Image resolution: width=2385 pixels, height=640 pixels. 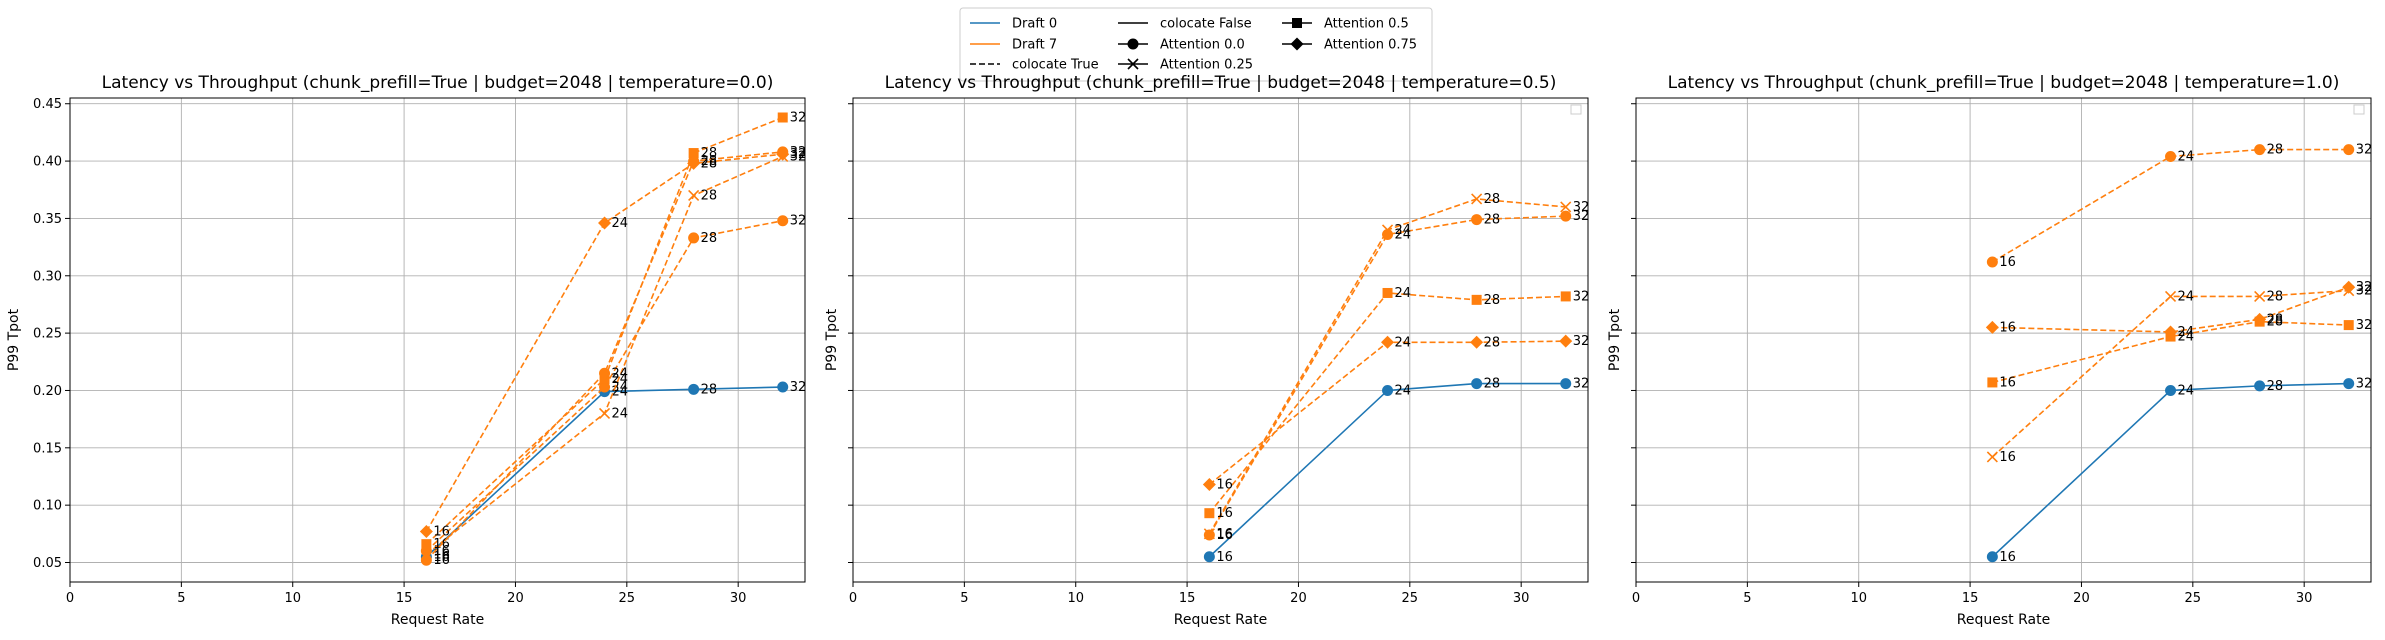 I want to click on y-tick-label: 0.15, so click(x=47, y=448).